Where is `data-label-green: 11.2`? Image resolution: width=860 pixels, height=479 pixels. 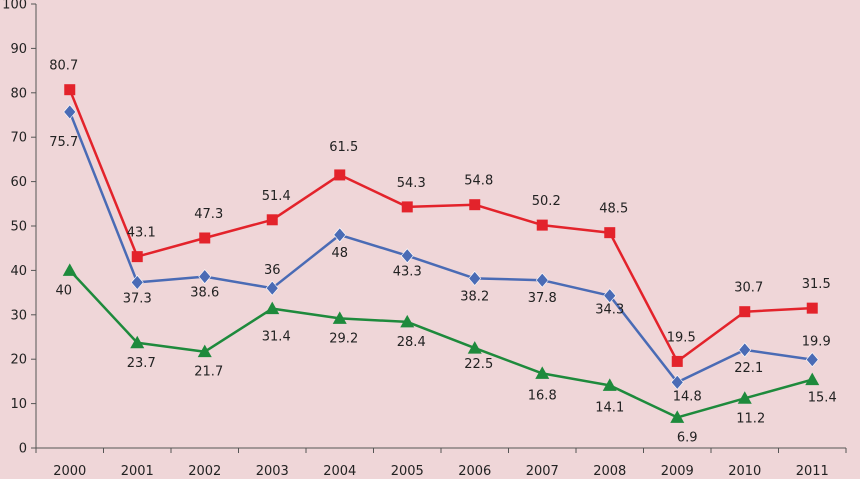
data-label-green: 11.2 is located at coordinates (750, 418).